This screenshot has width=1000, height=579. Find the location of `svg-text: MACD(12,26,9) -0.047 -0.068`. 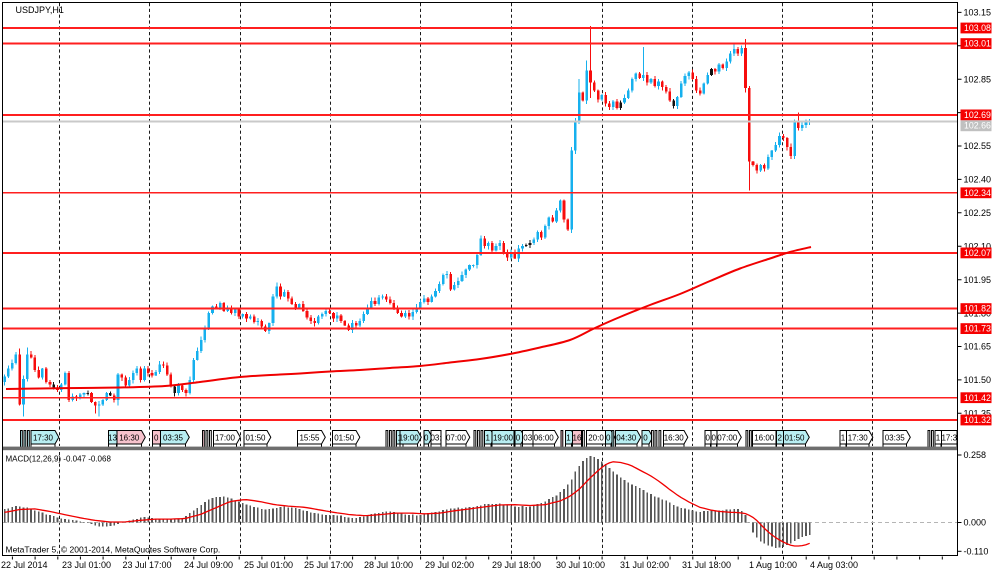

svg-text: MACD(12,26,9) -0.047 -0.068 is located at coordinates (59, 459).